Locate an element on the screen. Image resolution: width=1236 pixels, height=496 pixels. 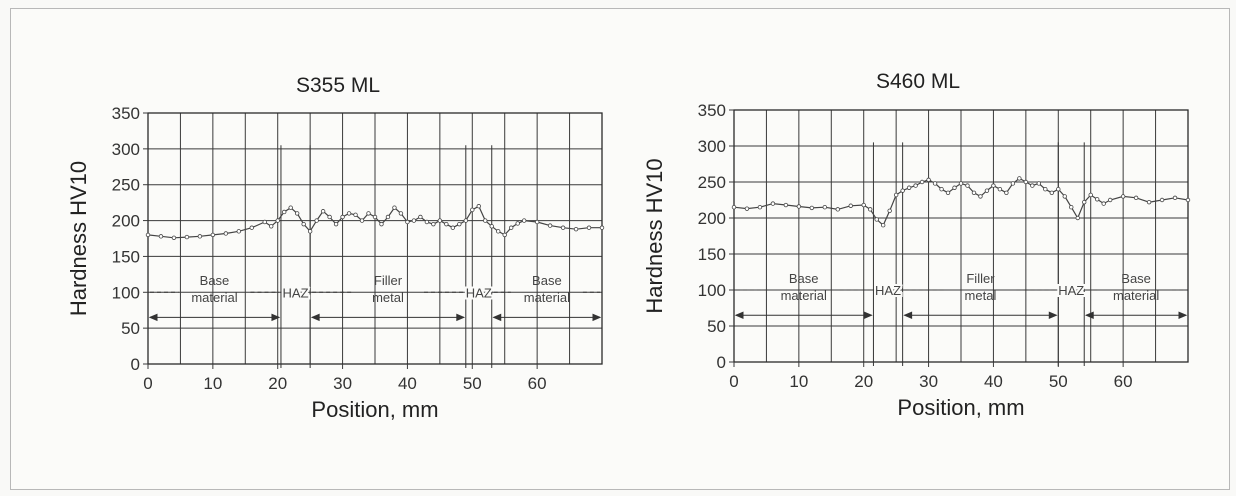
x-tick-label: 50 is located at coordinates (1058, 381).